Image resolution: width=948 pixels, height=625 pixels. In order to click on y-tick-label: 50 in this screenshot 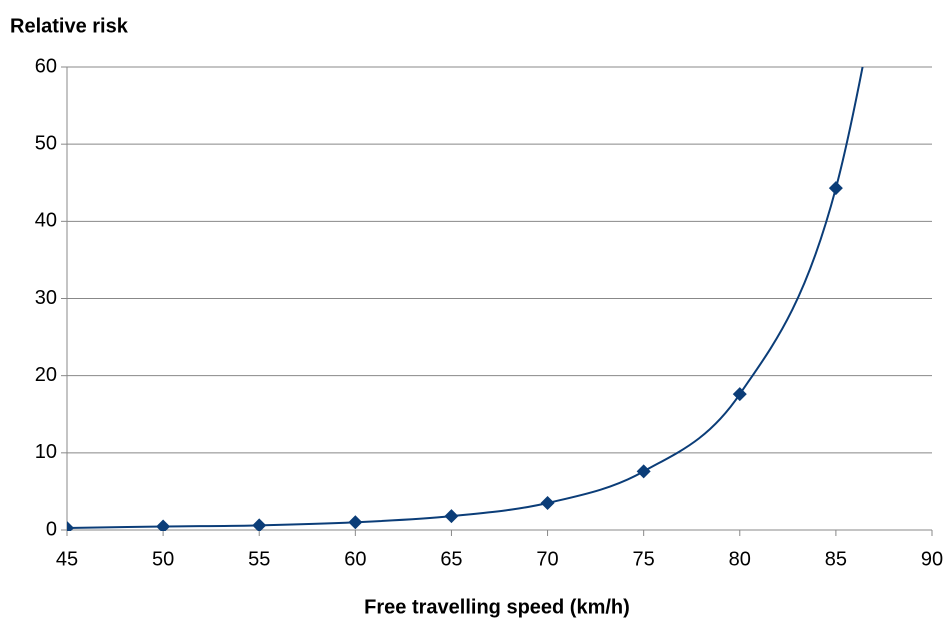, I will do `click(46, 143)`.